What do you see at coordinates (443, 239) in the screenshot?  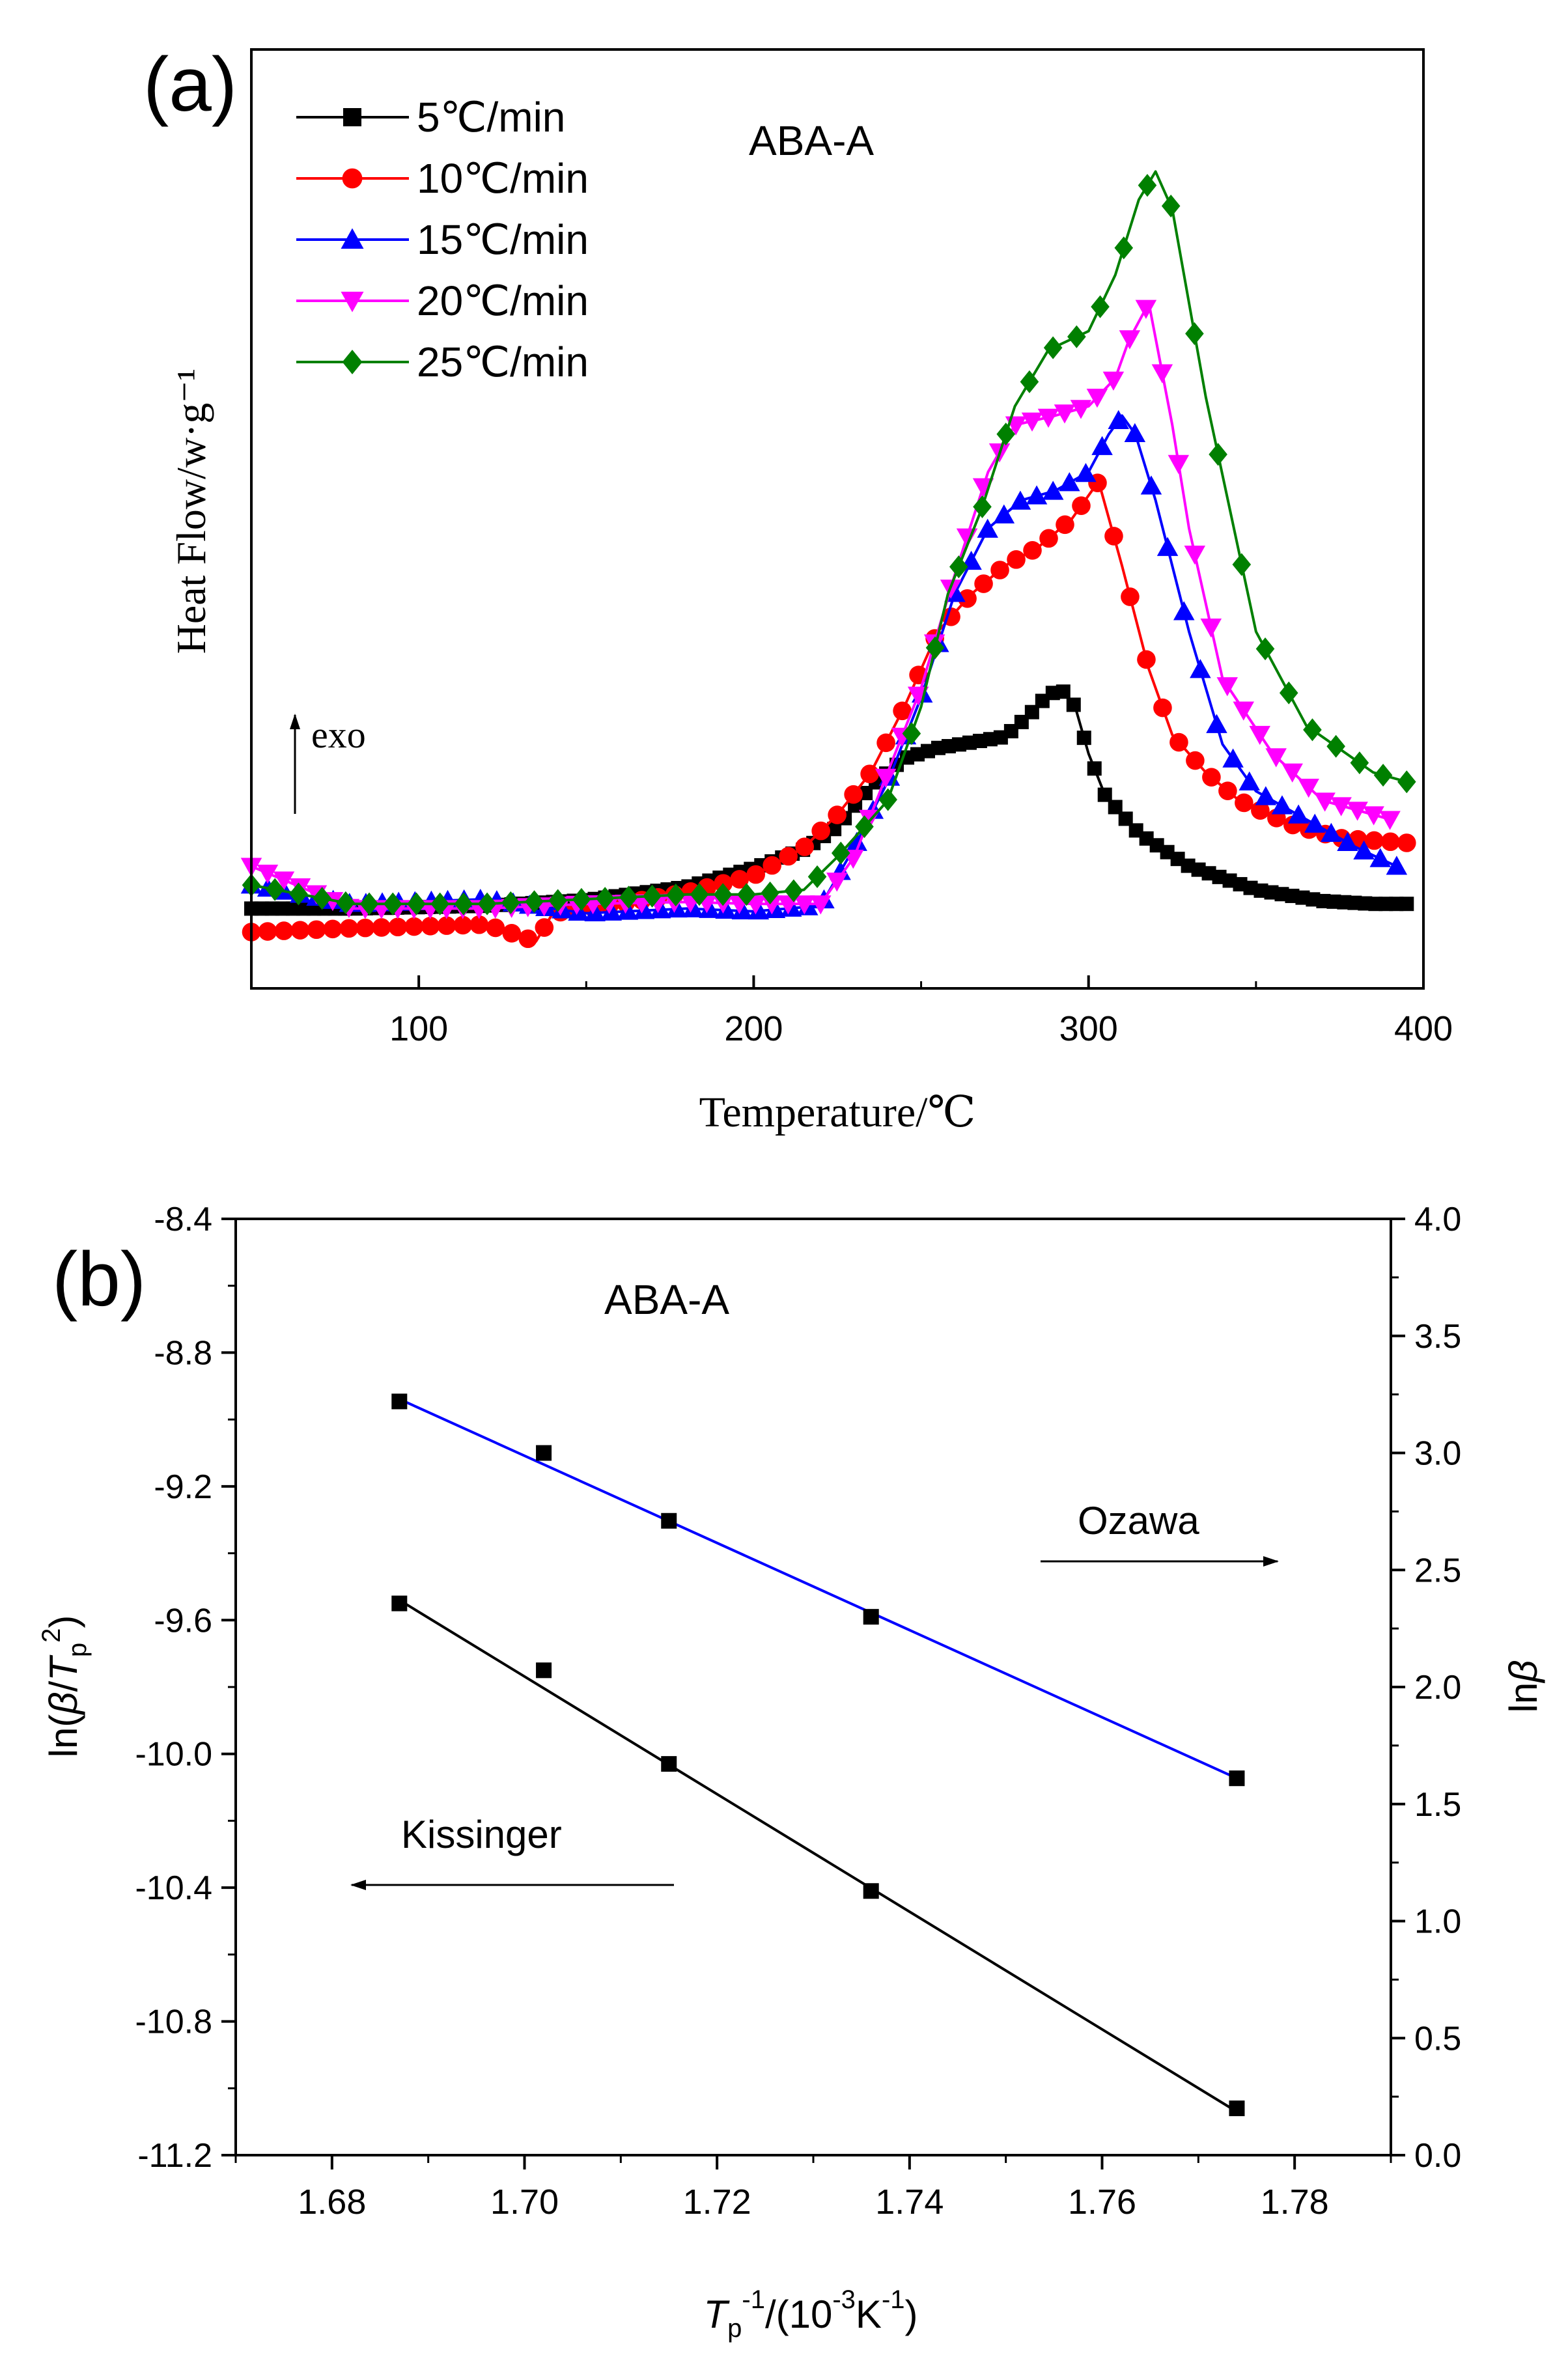 I see `panel-a-legend: 5℃/min 10℃/min 15℃/min 20℃/min 25℃/min` at bounding box center [443, 239].